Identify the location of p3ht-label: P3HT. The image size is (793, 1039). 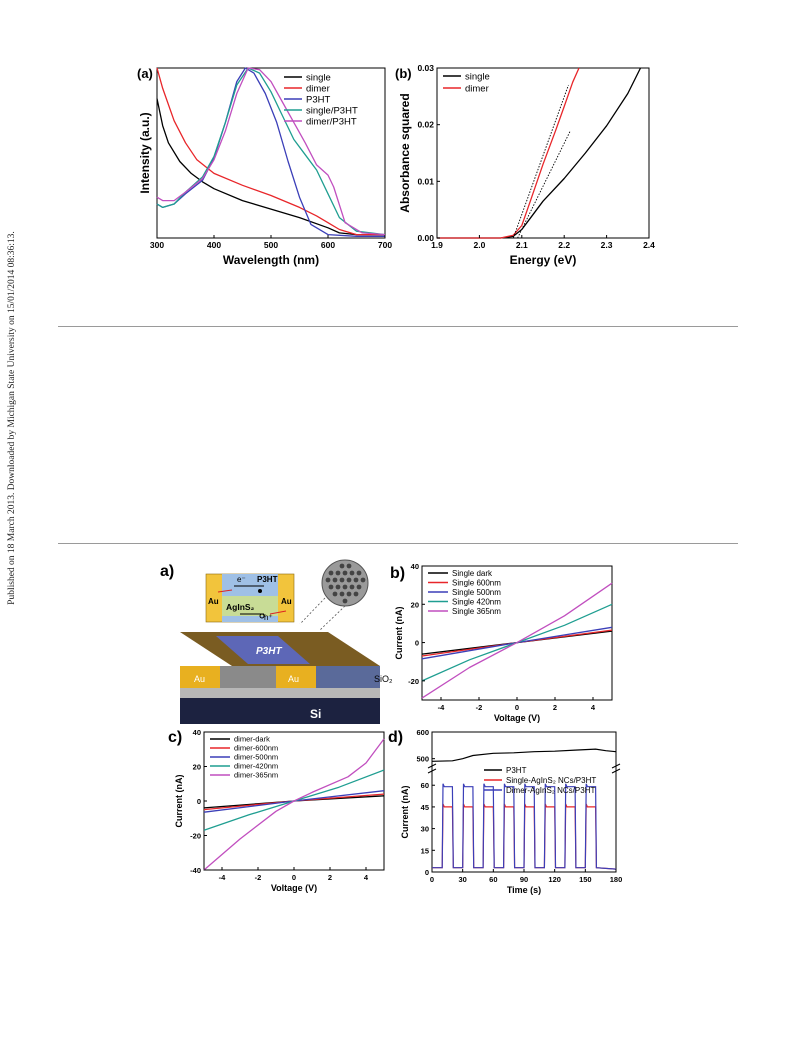
(269, 651).